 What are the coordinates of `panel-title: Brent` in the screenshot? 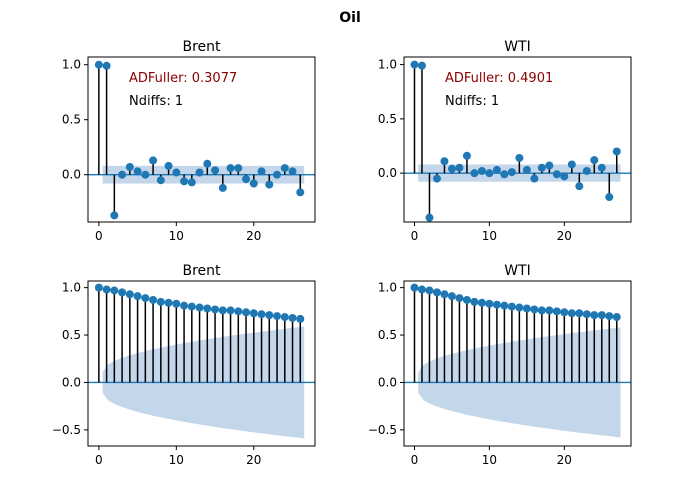 It's located at (201, 47).